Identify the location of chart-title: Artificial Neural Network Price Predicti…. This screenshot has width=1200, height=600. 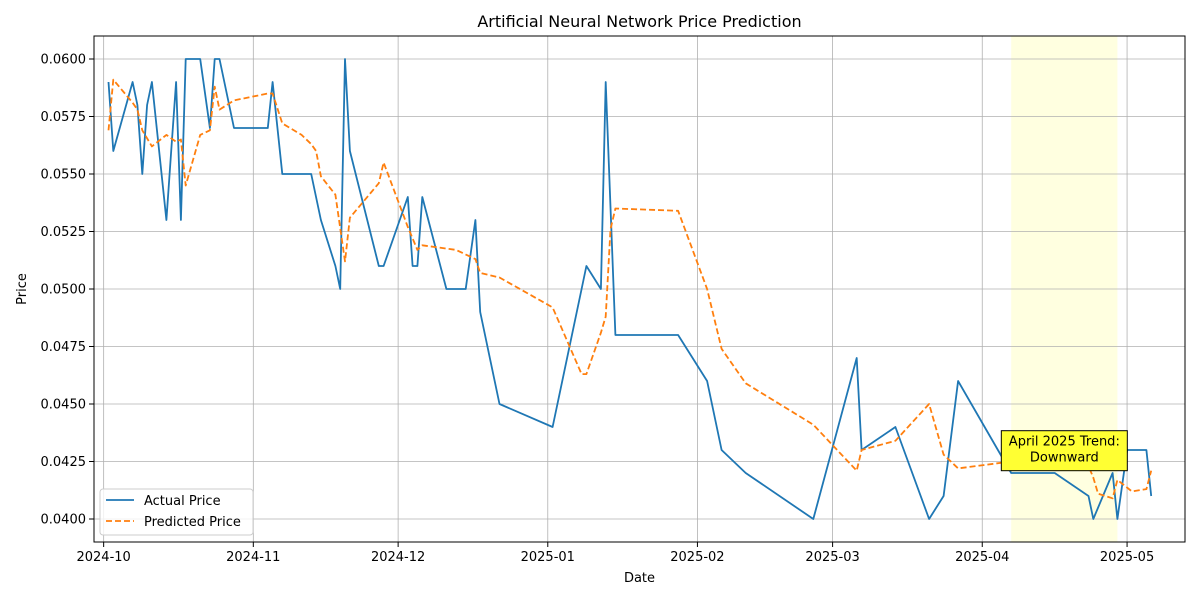
(639, 21).